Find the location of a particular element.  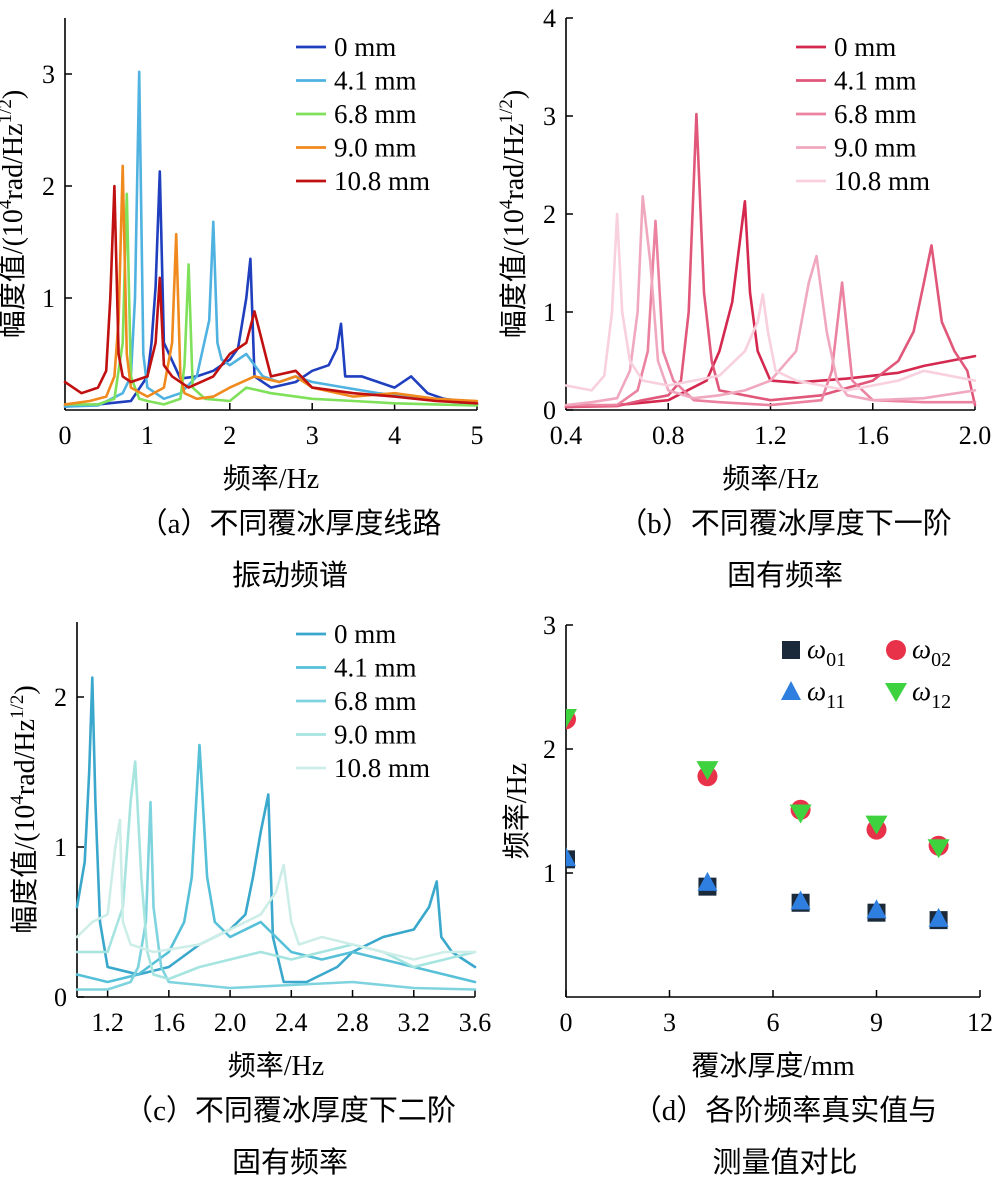

legend-label-sub: 01 is located at coordinates (836, 660).